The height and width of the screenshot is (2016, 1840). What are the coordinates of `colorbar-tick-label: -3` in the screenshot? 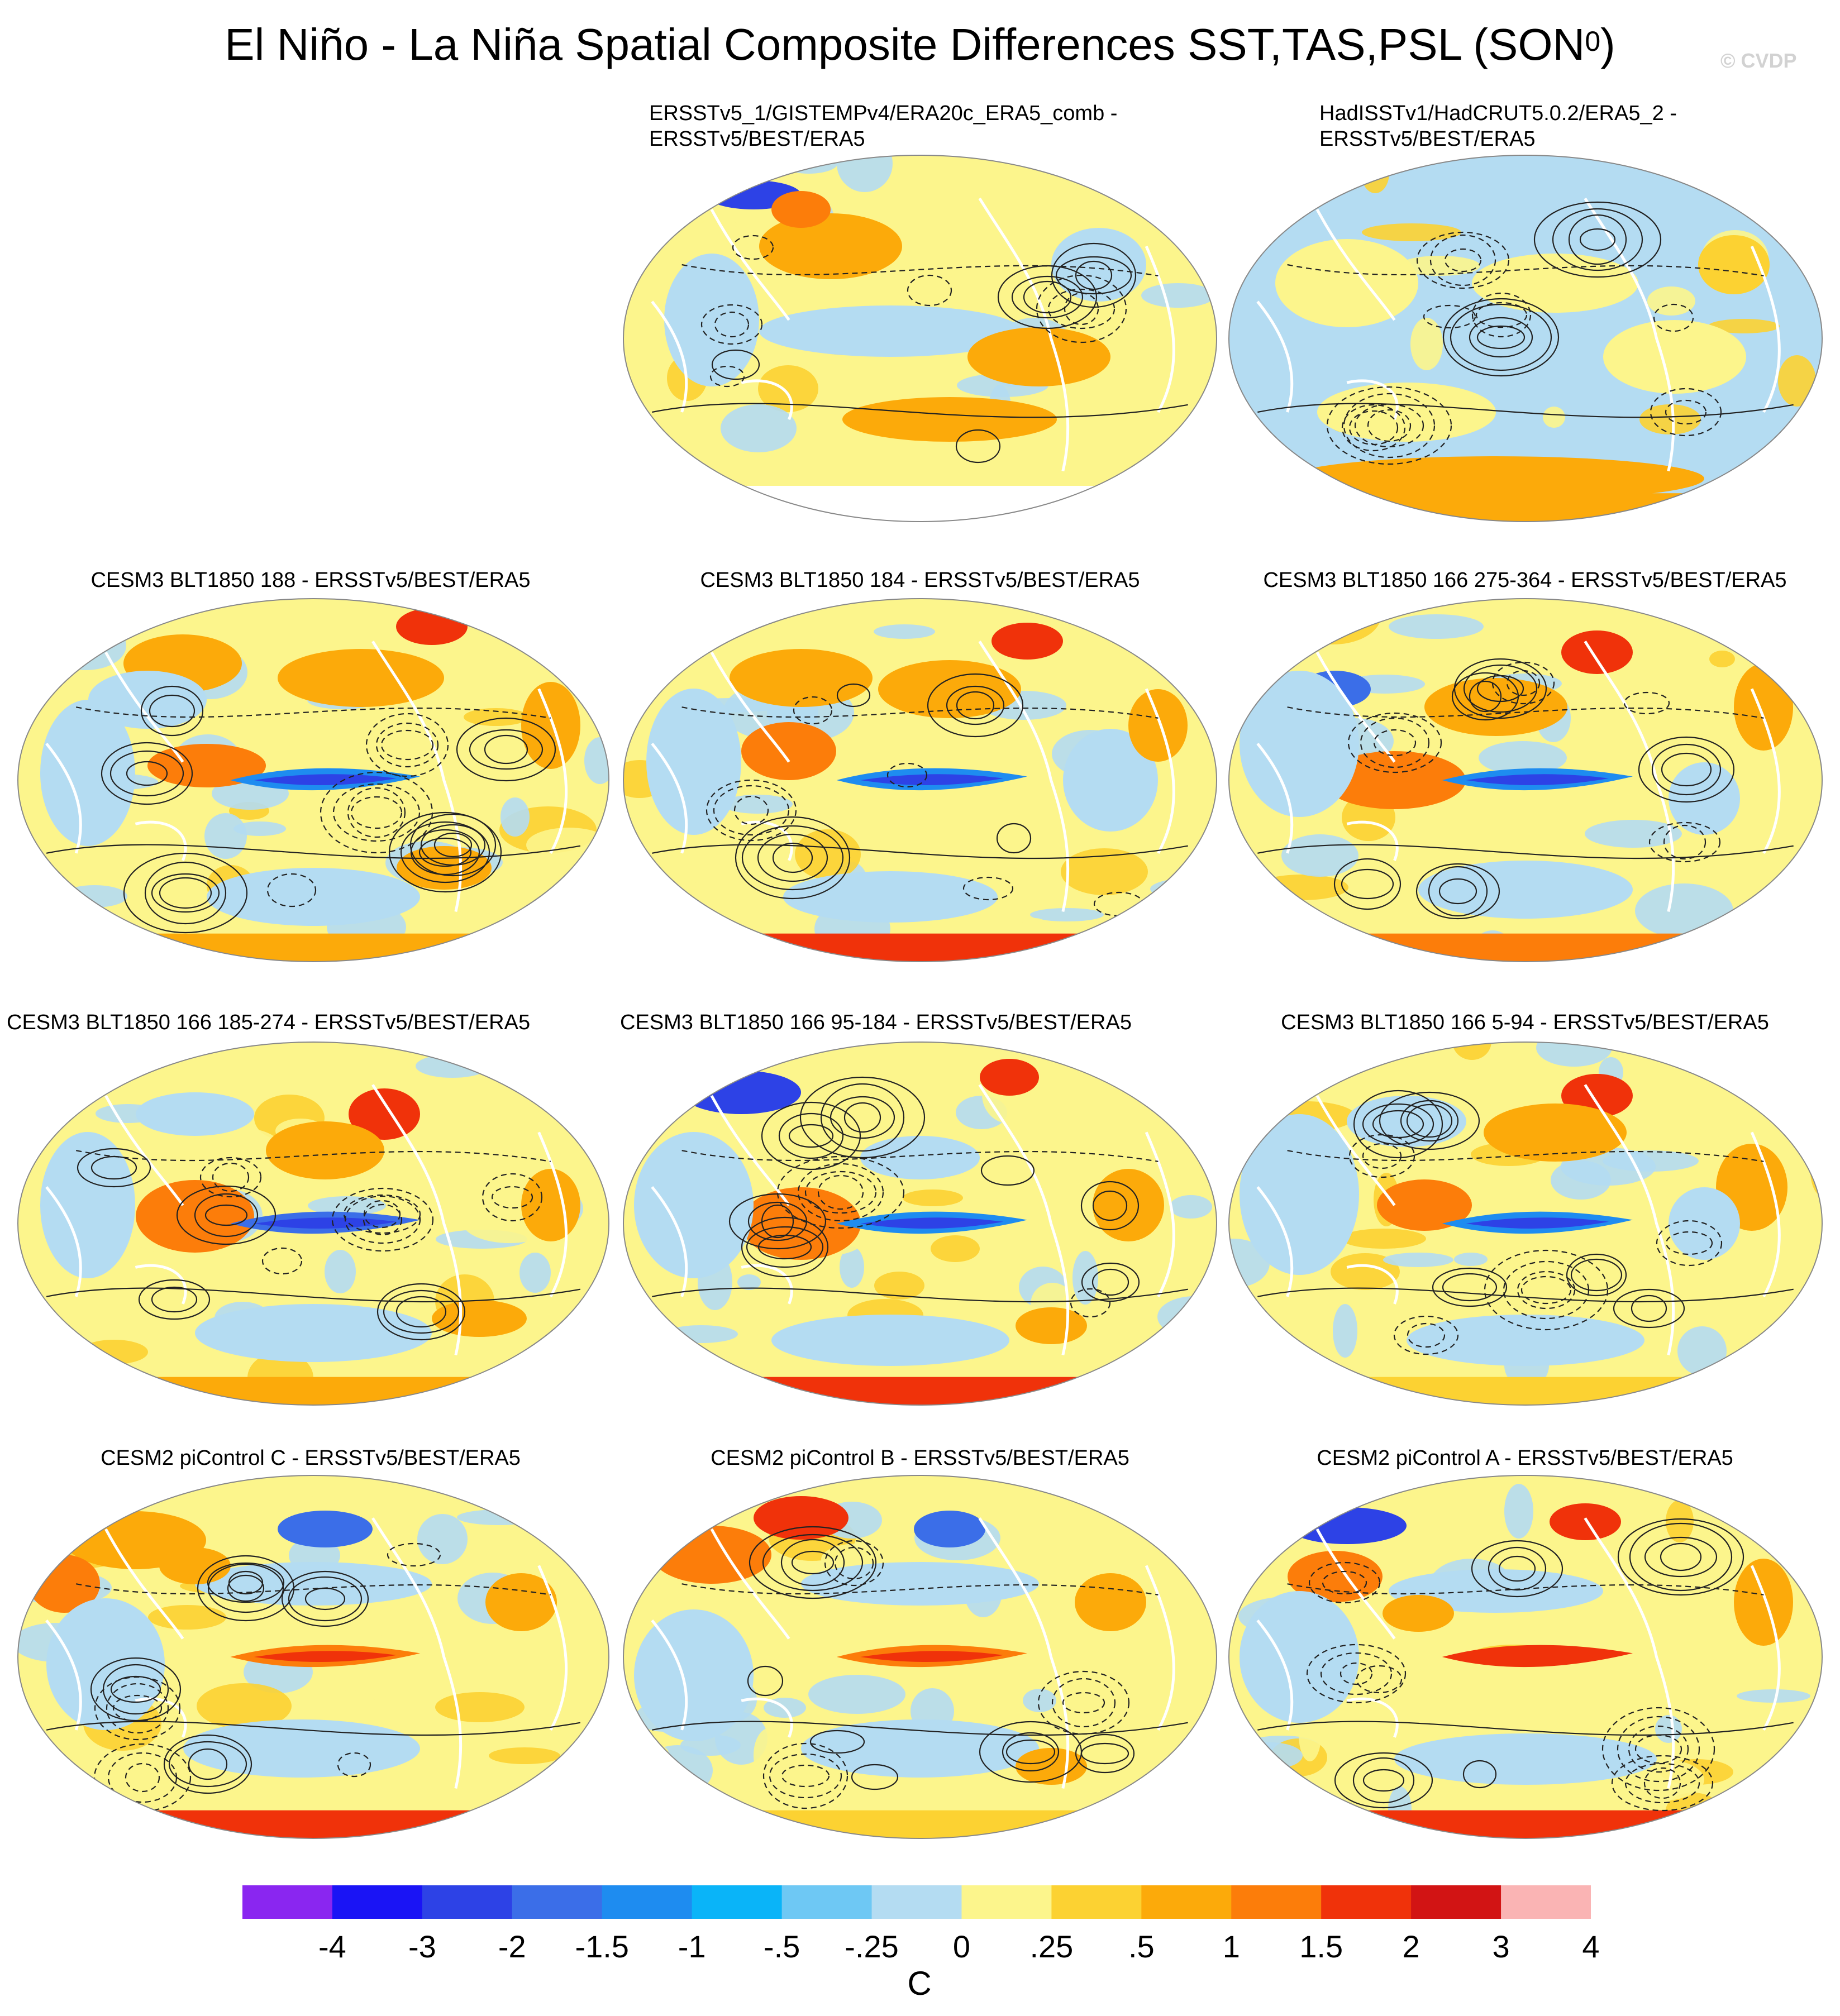 It's located at (422, 1947).